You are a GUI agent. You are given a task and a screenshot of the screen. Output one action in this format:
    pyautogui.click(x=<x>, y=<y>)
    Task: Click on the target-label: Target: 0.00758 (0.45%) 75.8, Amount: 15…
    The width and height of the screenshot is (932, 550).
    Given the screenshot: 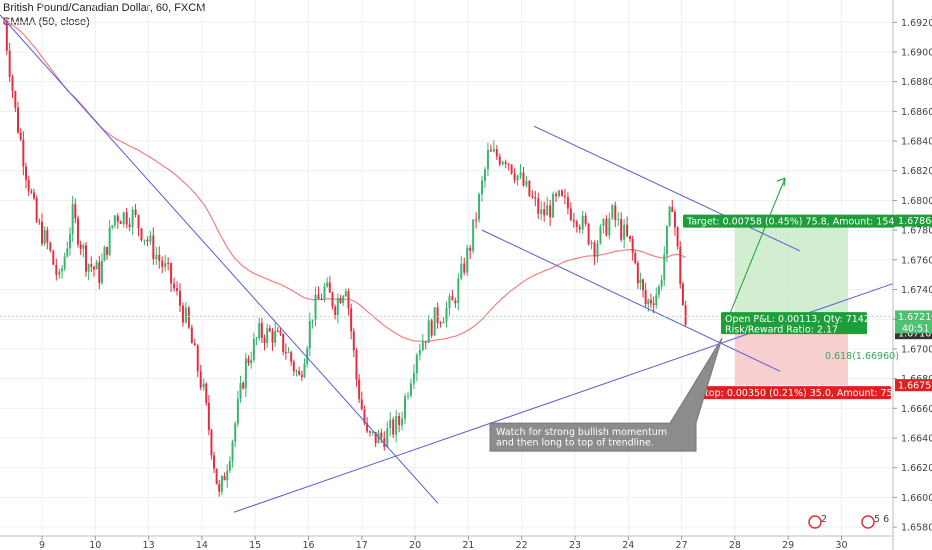 What is the action you would take?
    pyautogui.click(x=796, y=221)
    